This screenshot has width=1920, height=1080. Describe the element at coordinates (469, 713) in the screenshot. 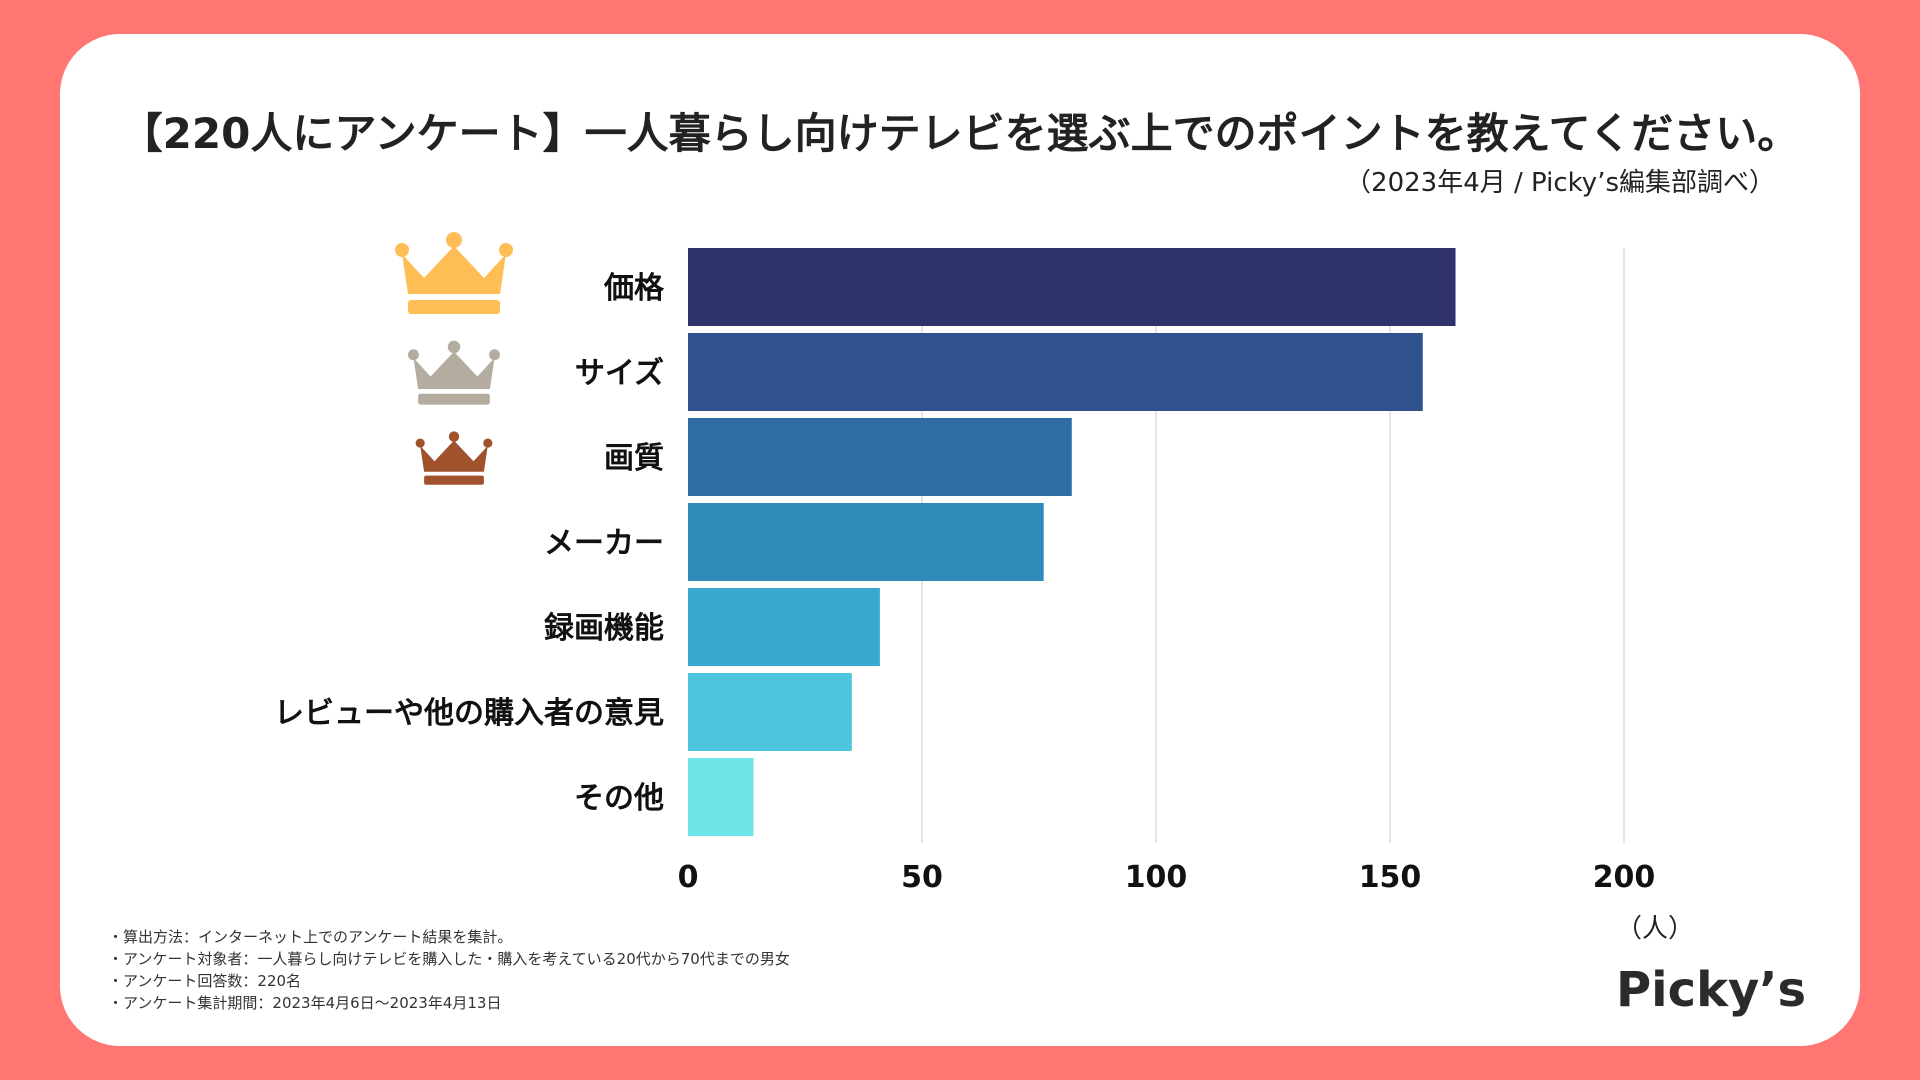

I see `category-label: レビューや他の購入者の意見` at that location.